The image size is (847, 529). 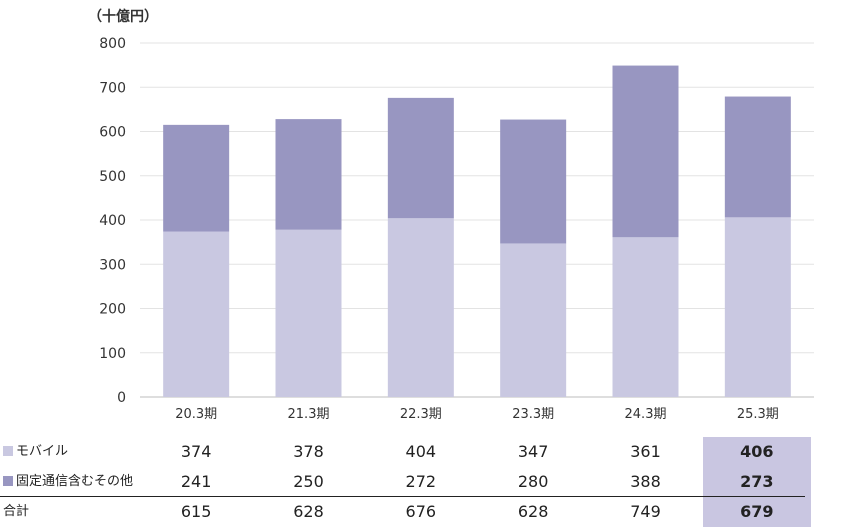 What do you see at coordinates (112, 133) in the screenshot?
I see `y-tick-label: 600` at bounding box center [112, 133].